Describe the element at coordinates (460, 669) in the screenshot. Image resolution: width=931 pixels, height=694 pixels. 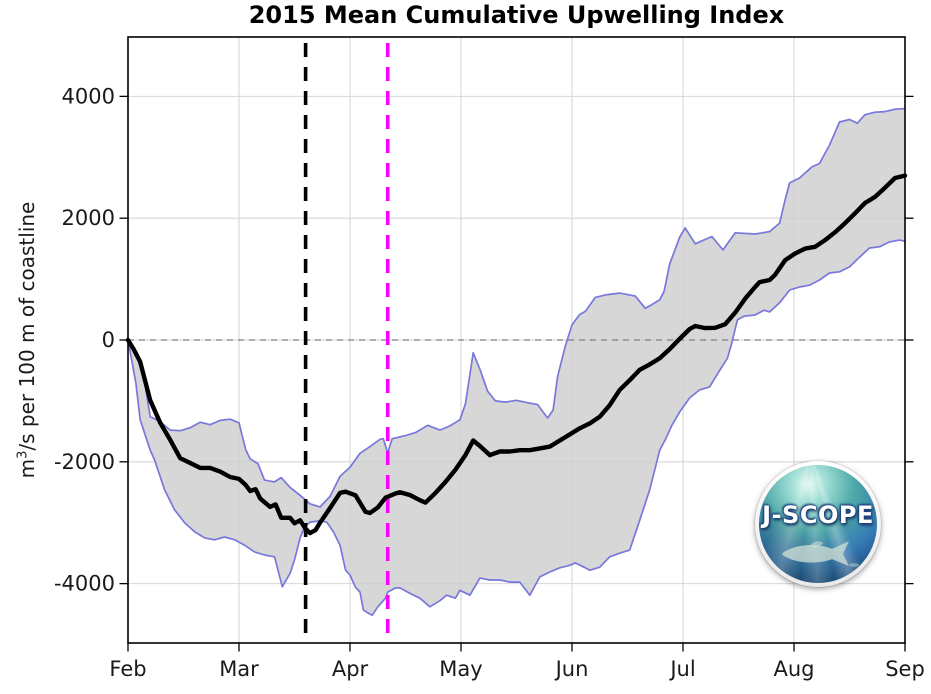
I see `x-tick-label: May` at that location.